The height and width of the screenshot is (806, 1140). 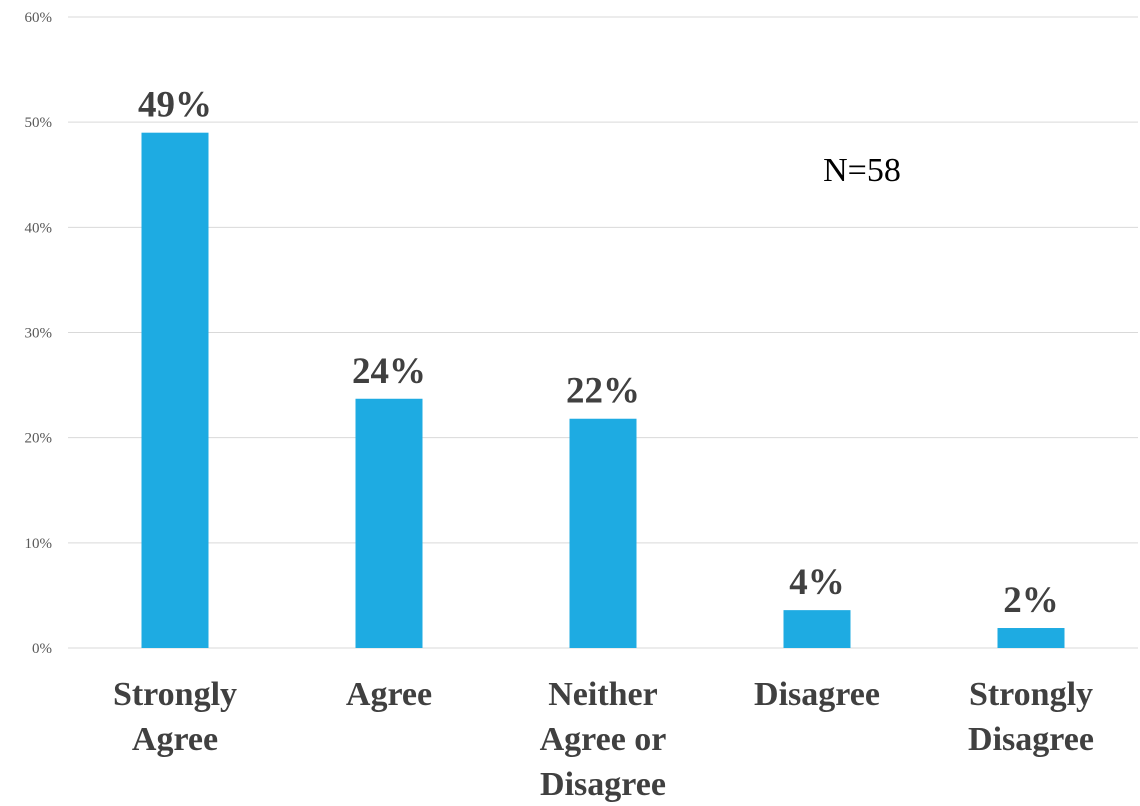 I want to click on category-label-line: Agree or, so click(x=603, y=739).